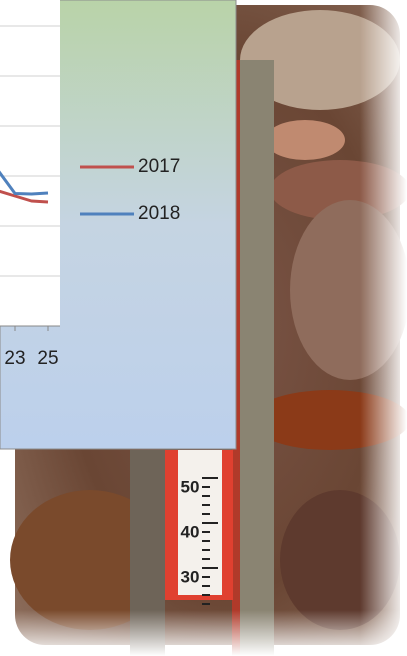 The height and width of the screenshot is (656, 407). I want to click on gauge-label: 50, so click(190, 486).